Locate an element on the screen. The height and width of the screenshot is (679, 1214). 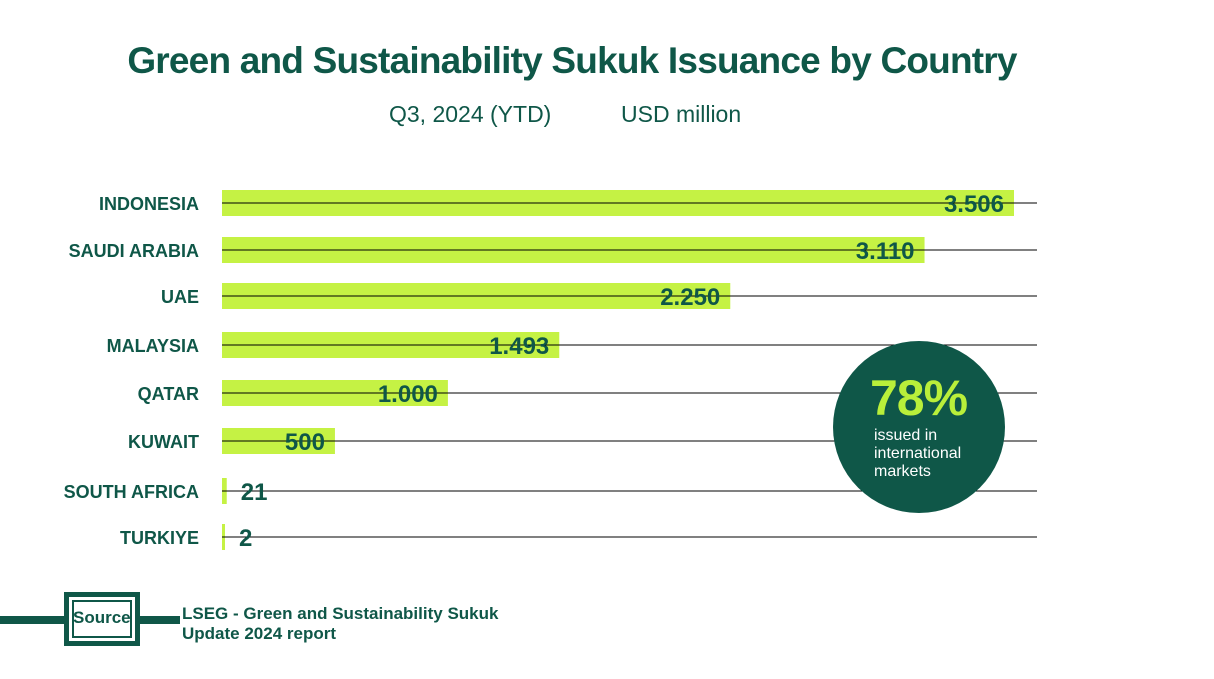
category-label: UAE is located at coordinates (180, 297).